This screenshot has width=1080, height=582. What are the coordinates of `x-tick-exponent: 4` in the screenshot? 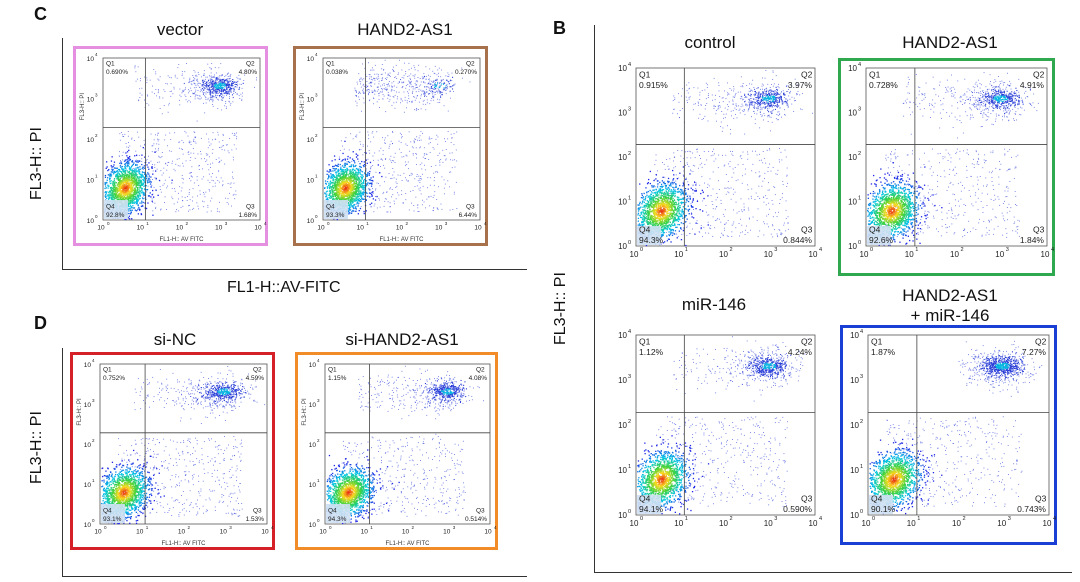 It's located at (265, 223).